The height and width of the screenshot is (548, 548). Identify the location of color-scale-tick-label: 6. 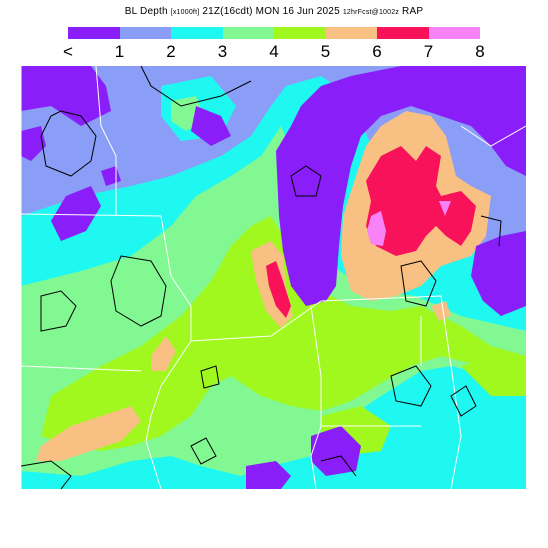
(377, 51).